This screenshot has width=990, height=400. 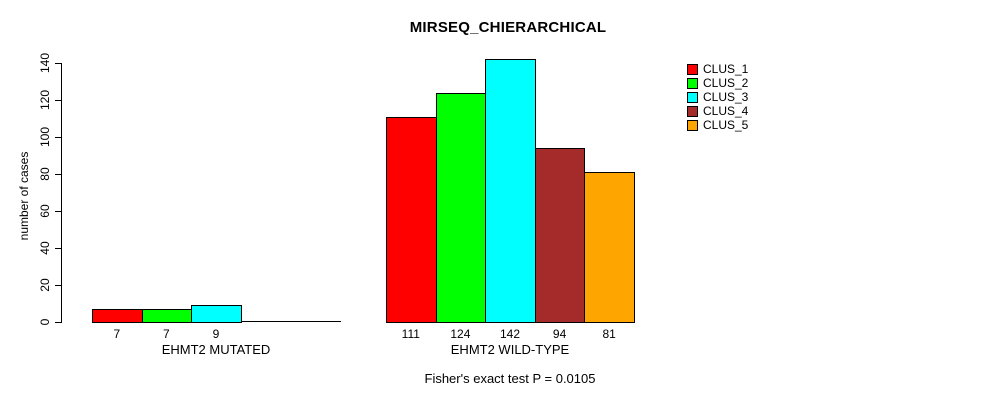 I want to click on chart-title: MIRSEQ_CHIERARCHICAL, so click(x=508, y=27).